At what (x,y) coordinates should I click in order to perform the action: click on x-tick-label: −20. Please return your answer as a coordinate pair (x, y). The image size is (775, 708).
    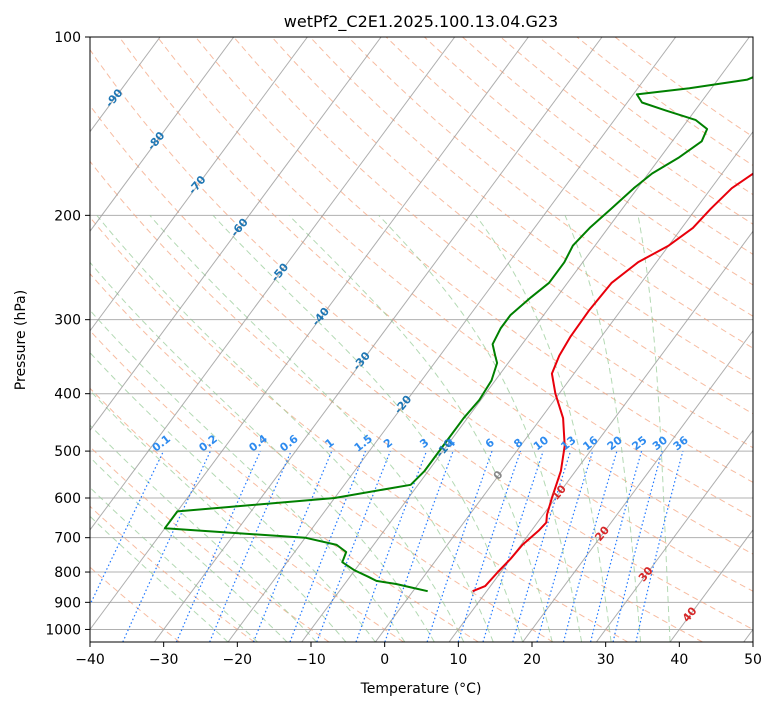
    Looking at the image, I should click on (238, 660).